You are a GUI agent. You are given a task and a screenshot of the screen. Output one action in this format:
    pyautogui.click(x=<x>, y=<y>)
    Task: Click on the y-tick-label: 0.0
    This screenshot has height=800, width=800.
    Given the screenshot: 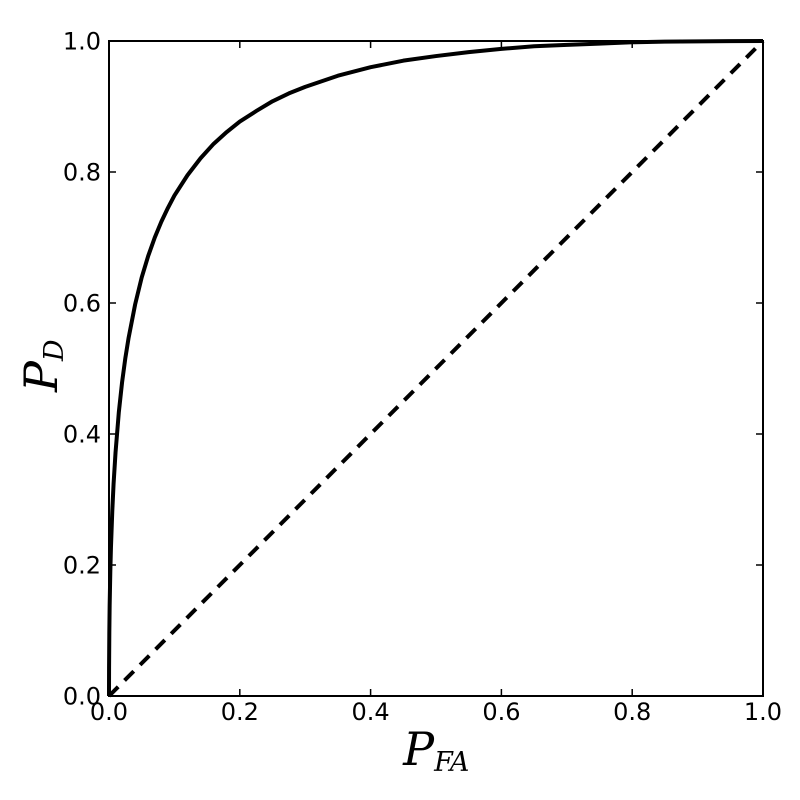 What is the action you would take?
    pyautogui.click(x=82, y=696)
    